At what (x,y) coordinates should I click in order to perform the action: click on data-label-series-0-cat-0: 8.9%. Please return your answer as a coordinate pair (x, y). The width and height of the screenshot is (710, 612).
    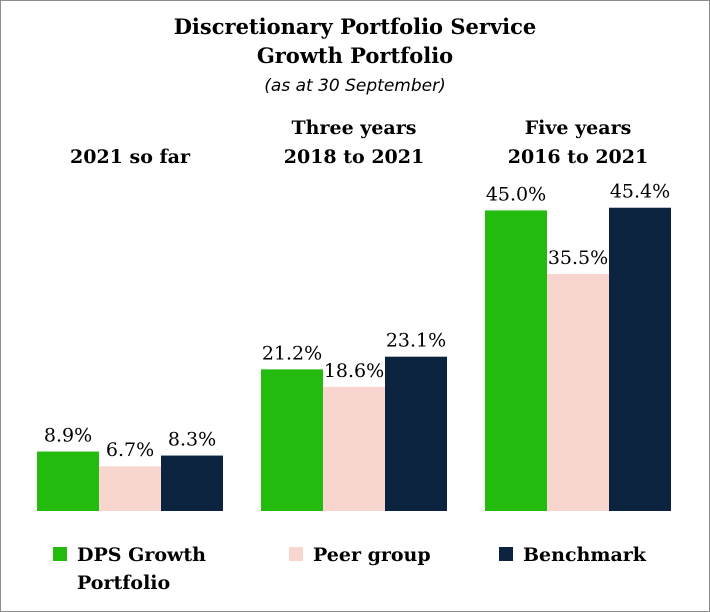
    Looking at the image, I should click on (68, 436).